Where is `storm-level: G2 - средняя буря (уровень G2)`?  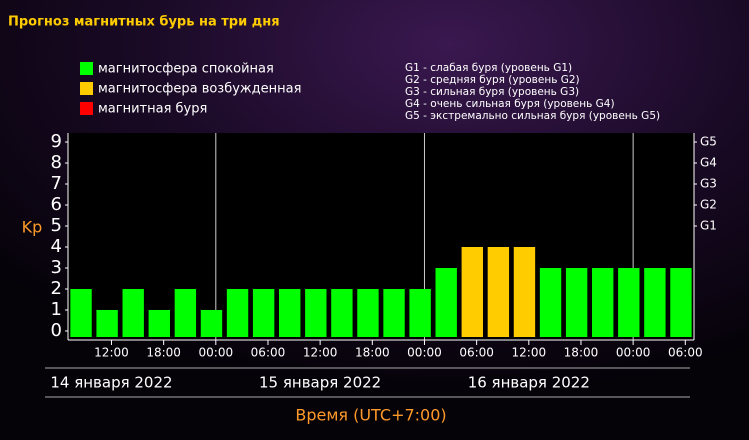
storm-level: G2 - средняя буря (уровень G2) is located at coordinates (492, 80).